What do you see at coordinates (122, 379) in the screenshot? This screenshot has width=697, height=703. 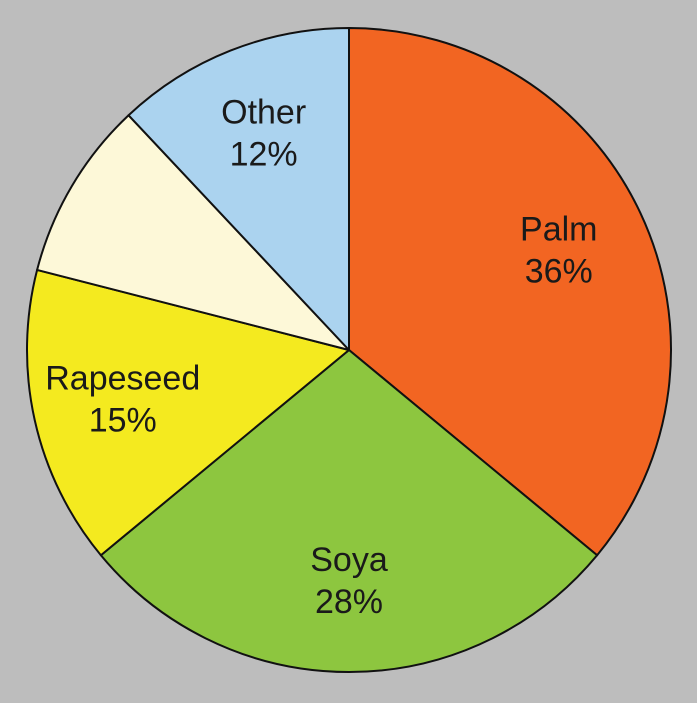 I see `slice-label: Rapeseed` at bounding box center [122, 379].